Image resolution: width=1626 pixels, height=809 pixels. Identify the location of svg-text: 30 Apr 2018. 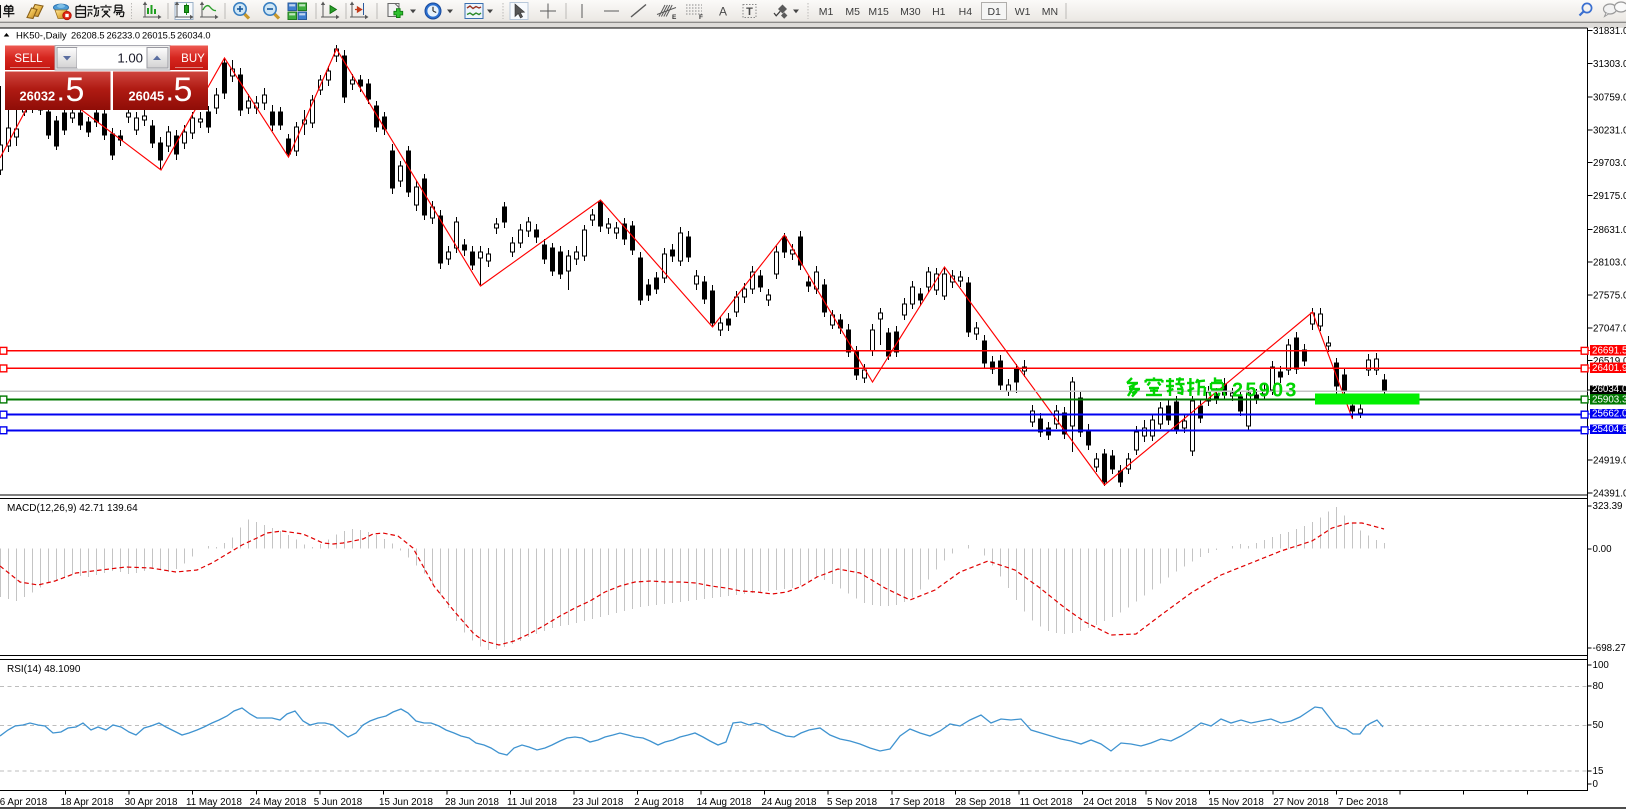
(151, 802).